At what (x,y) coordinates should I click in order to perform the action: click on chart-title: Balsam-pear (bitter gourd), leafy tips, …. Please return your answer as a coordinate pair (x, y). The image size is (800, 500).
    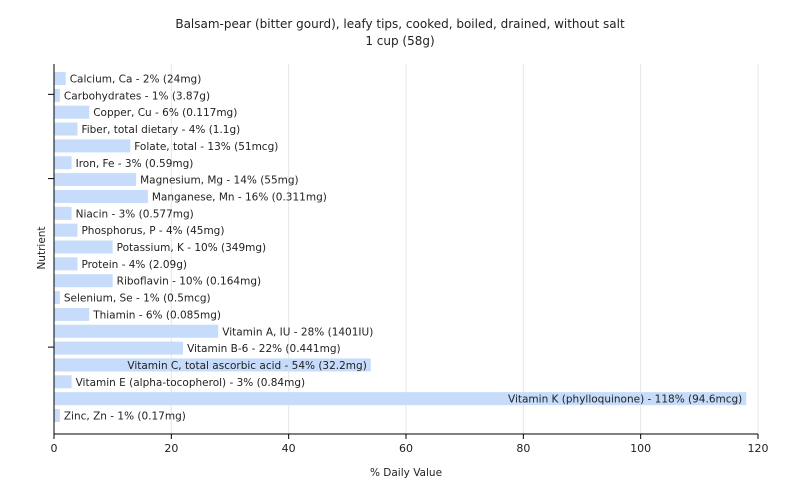
    Looking at the image, I should click on (400, 24).